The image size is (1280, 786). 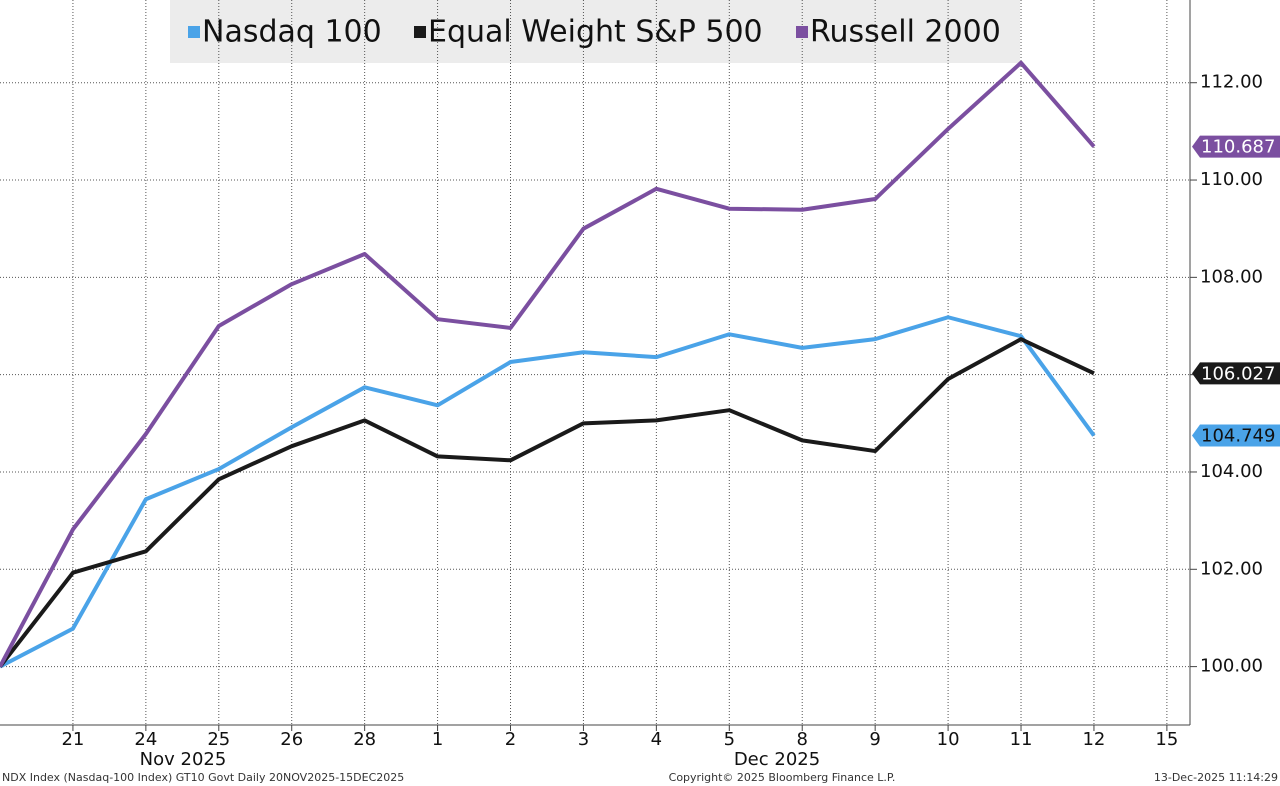 I want to click on legend-label: Russell 2000, so click(x=905, y=32).